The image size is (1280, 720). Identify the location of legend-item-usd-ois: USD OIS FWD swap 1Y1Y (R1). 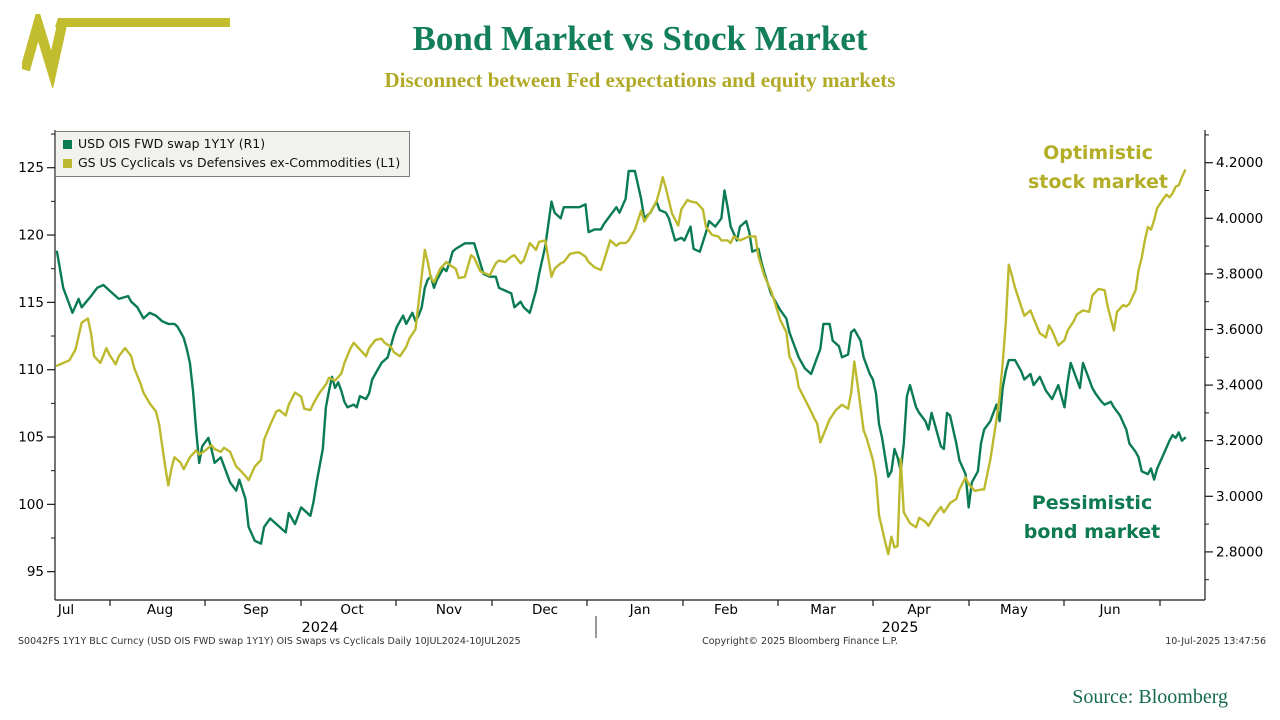
(231, 144).